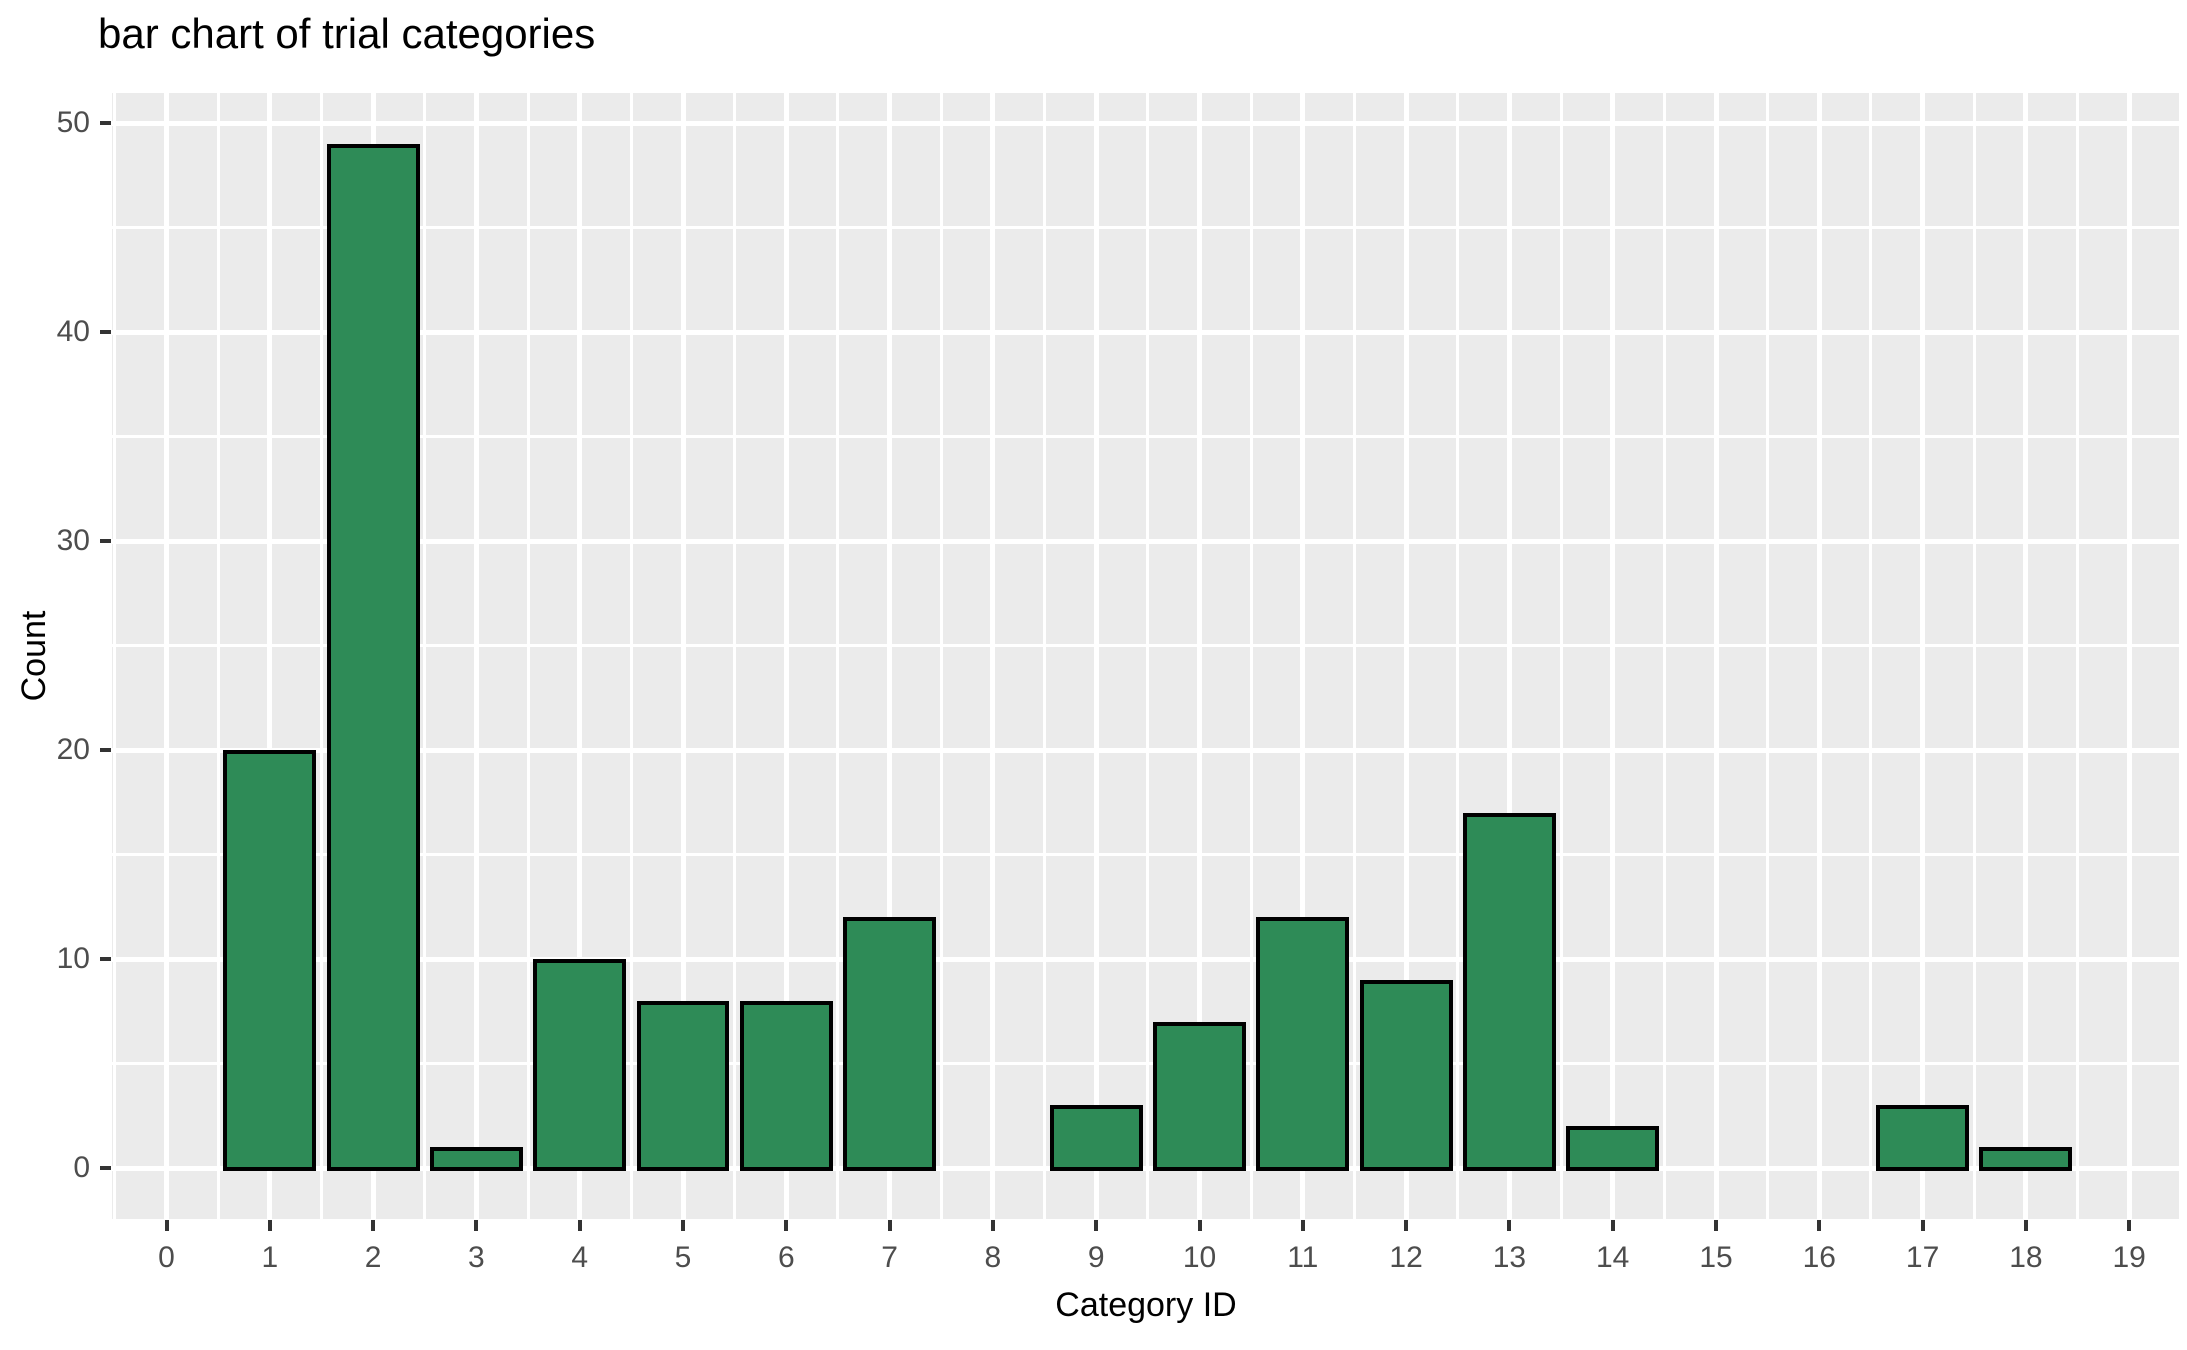  I want to click on x-tick-label: 17, so click(1922, 1257).